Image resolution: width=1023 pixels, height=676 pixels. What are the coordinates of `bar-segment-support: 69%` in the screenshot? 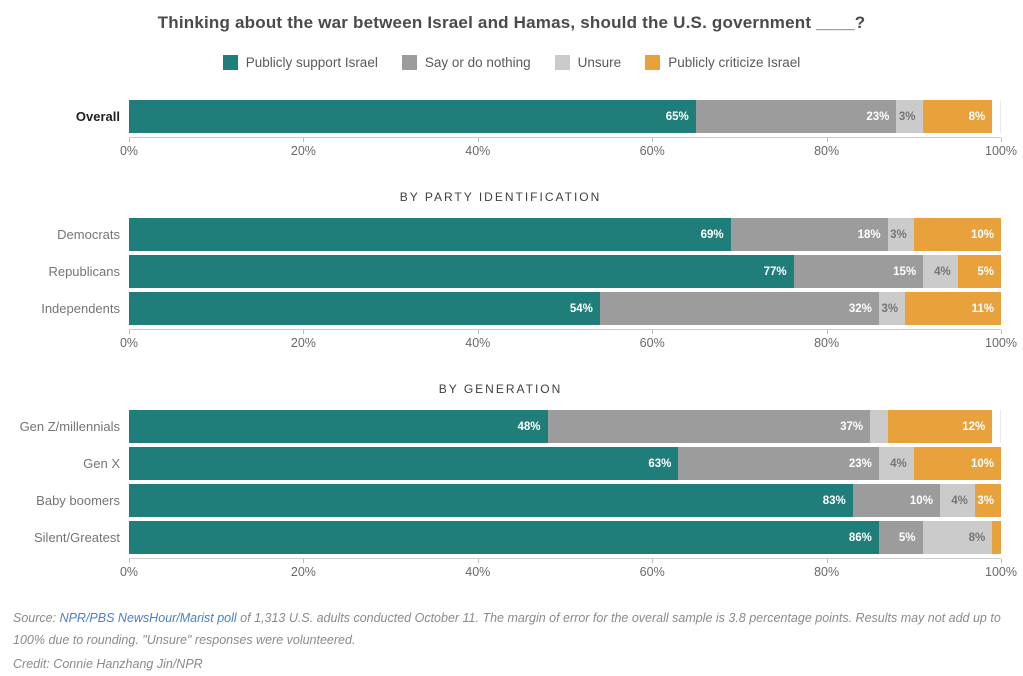 It's located at (430, 234).